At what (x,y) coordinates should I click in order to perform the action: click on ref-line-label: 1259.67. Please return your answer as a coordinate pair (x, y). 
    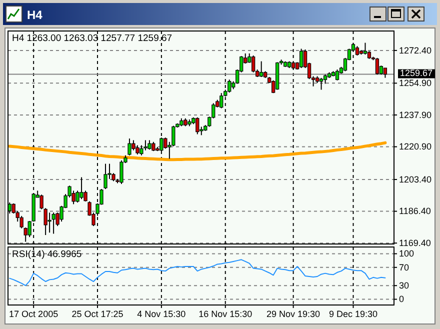
    Looking at the image, I should click on (416, 73).